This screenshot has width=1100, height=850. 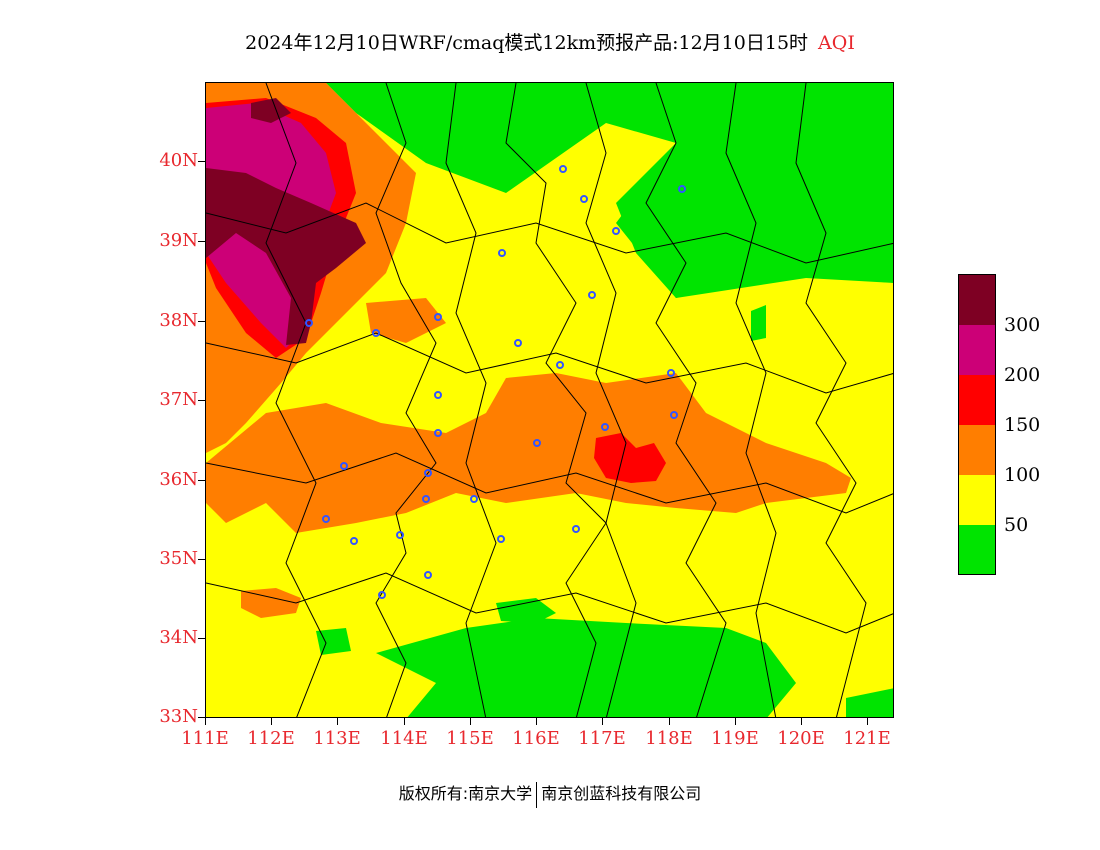 What do you see at coordinates (1022, 475) in the screenshot?
I see `legend-label-100: 100` at bounding box center [1022, 475].